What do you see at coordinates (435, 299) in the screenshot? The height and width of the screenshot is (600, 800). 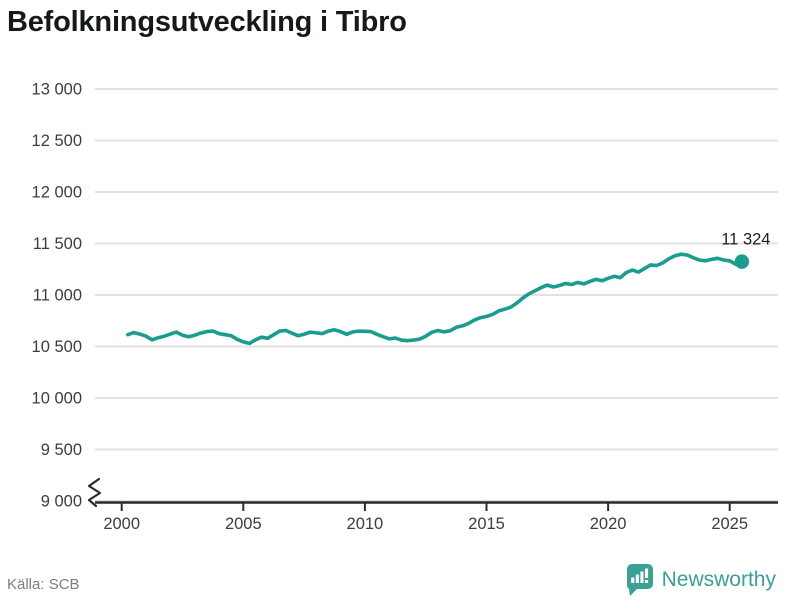 I see `population-data-line` at bounding box center [435, 299].